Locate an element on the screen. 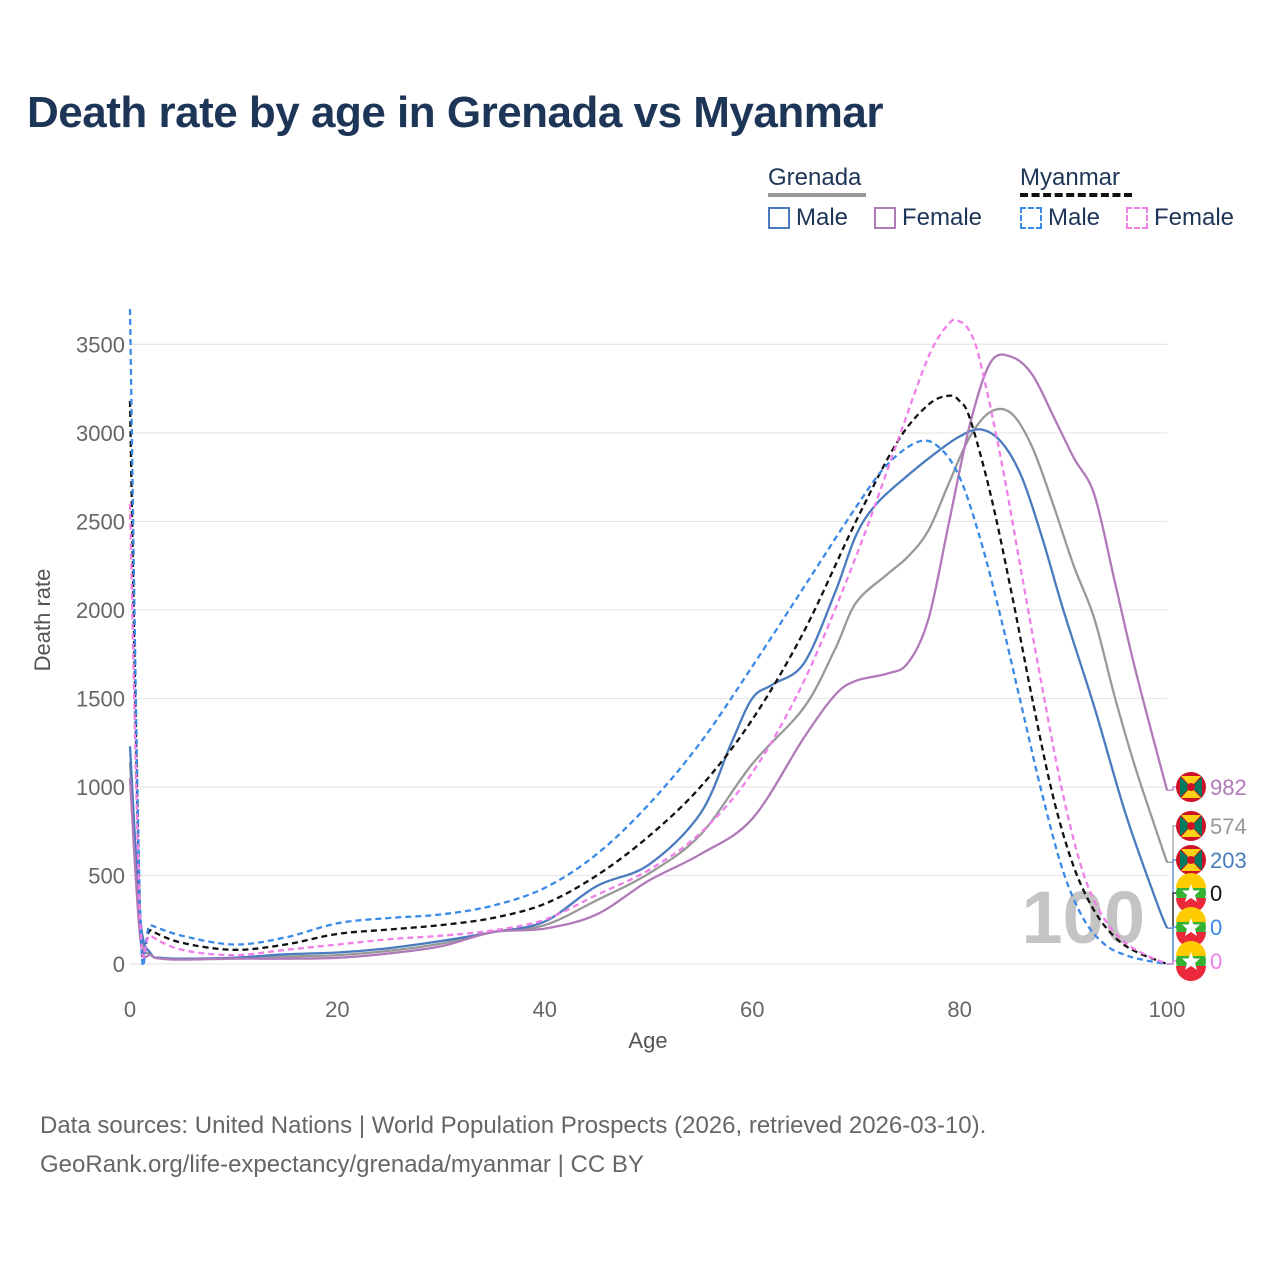 This screenshot has width=1280, height=1280. end-label-value: 982 is located at coordinates (1228, 787).